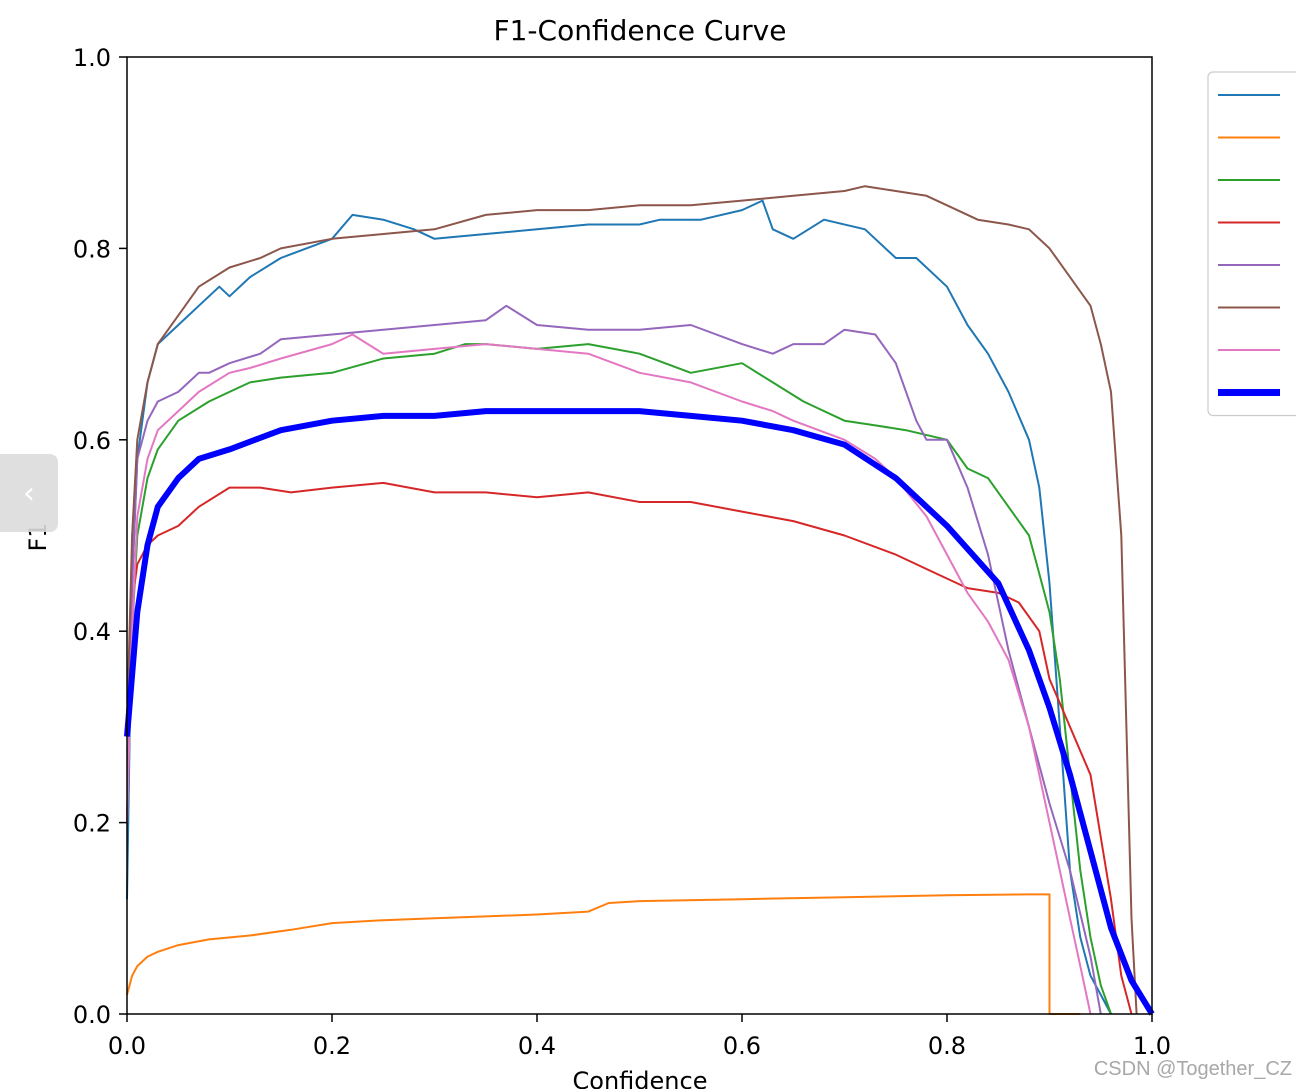  I want to click on x-tick-label: 0.0, so click(127, 1046).